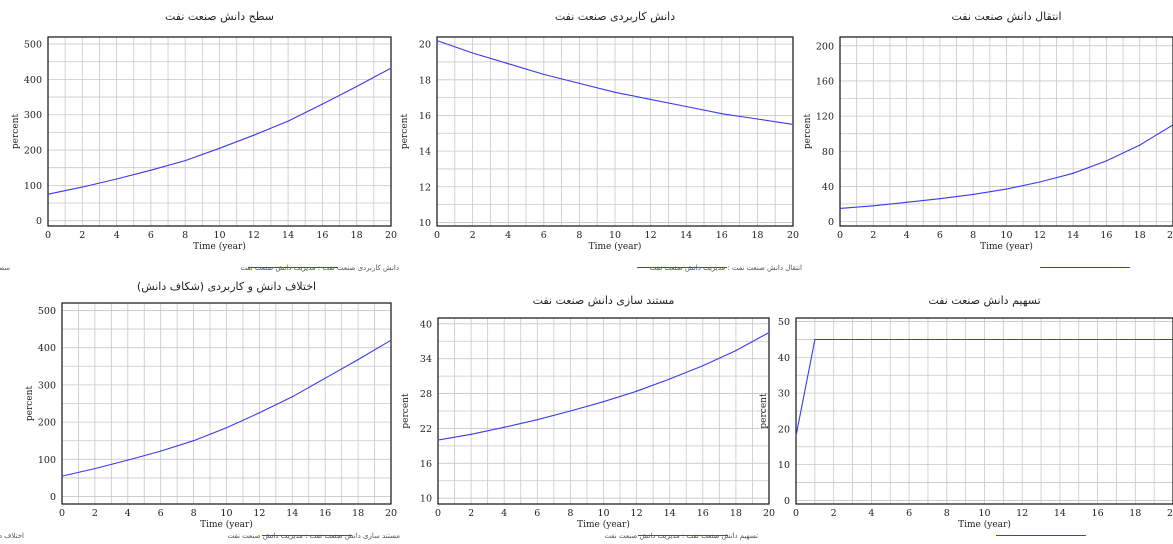 This screenshot has height=544, width=1173. I want to click on y-tick-label: 50, so click(784, 322).